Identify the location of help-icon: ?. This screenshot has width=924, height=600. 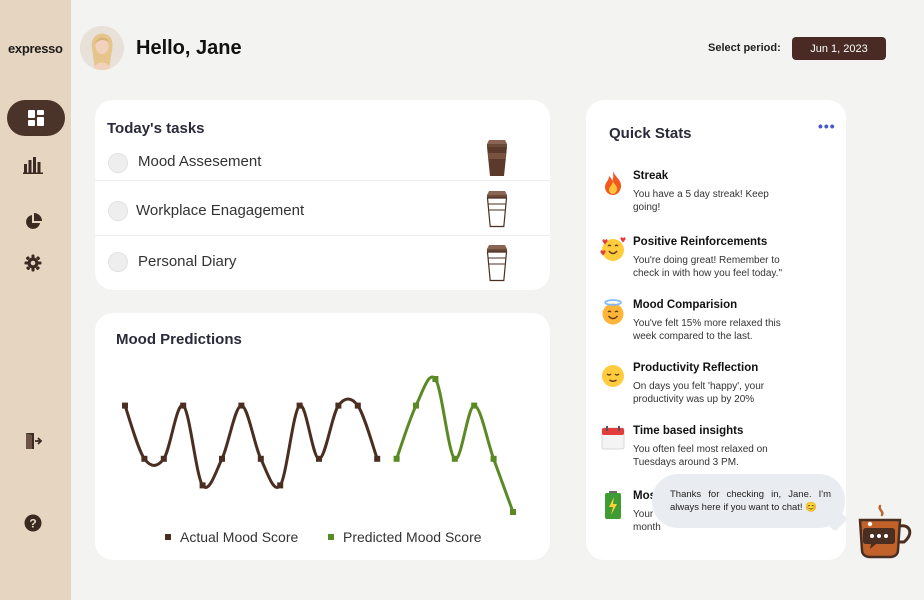
(33, 523).